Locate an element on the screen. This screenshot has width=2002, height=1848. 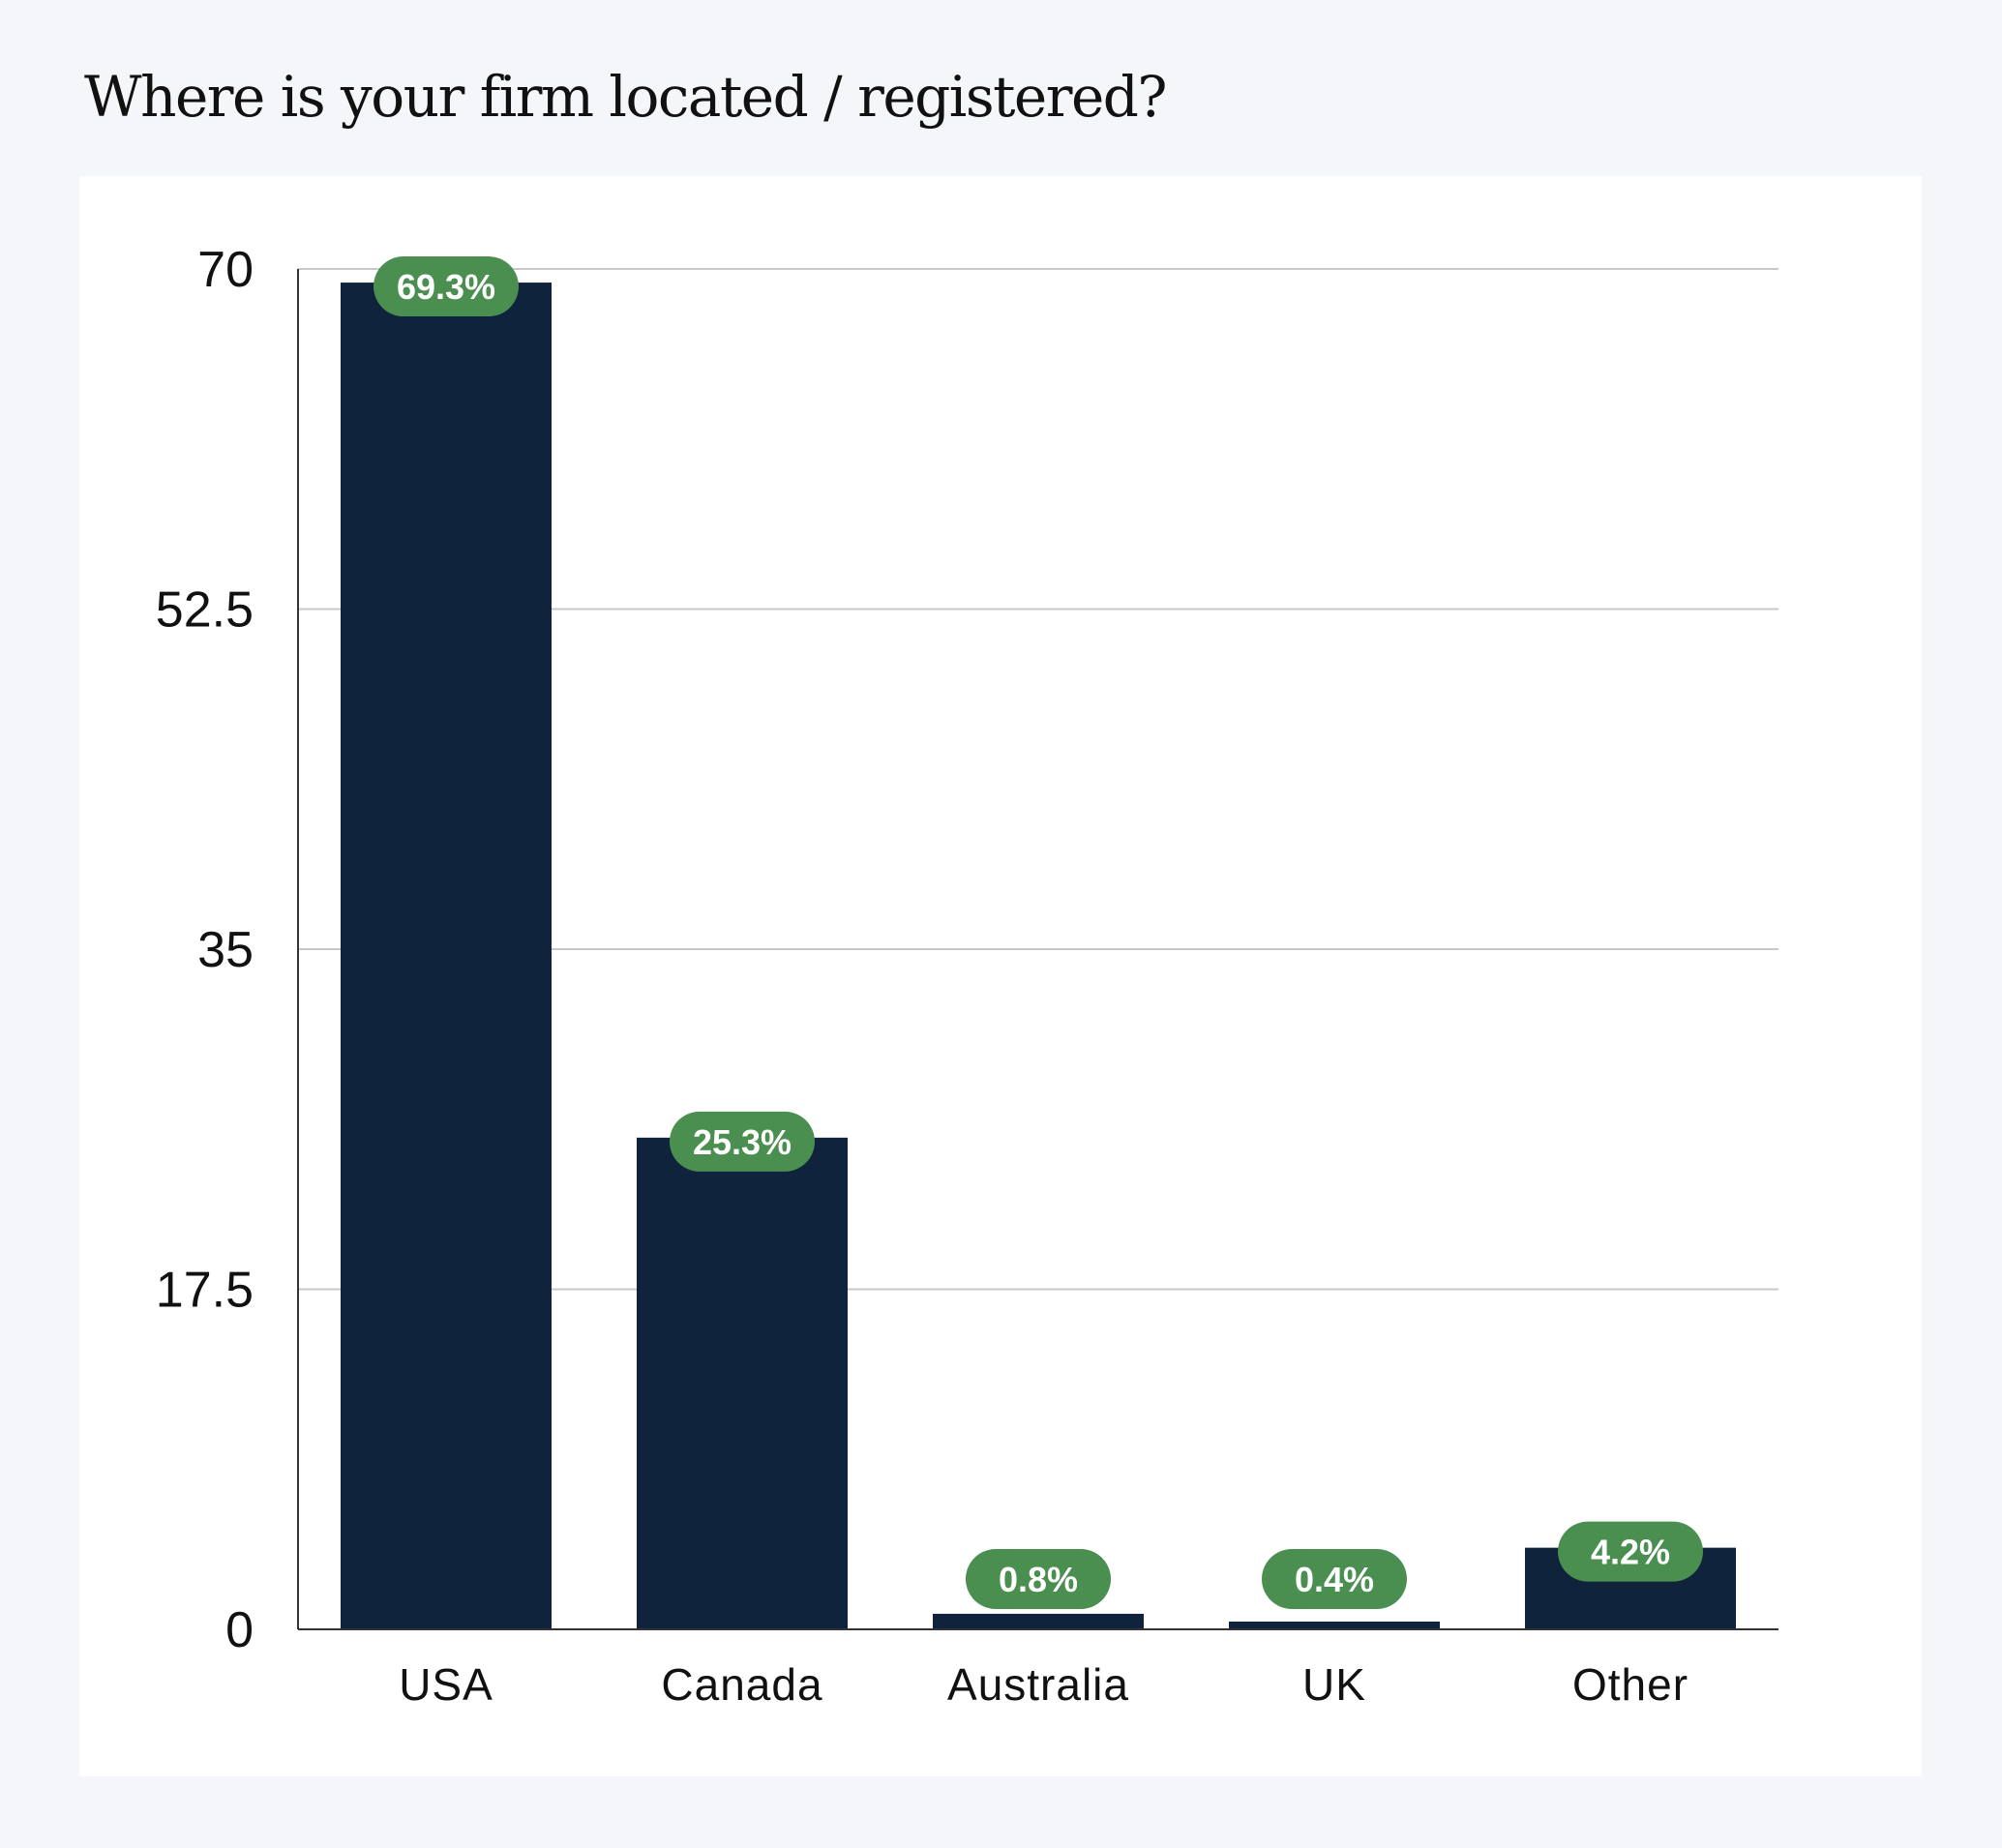
data-label: 69.3% is located at coordinates (446, 287).